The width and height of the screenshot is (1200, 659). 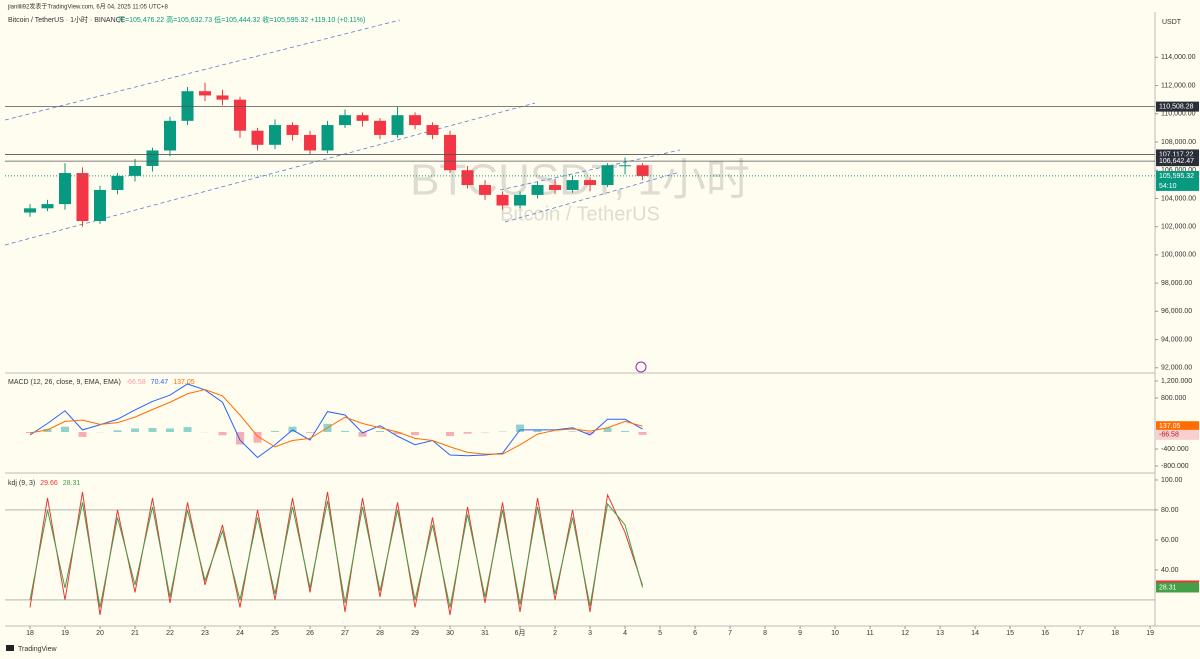 I want to click on y-tick-label: 100.00, so click(x=1172, y=480).